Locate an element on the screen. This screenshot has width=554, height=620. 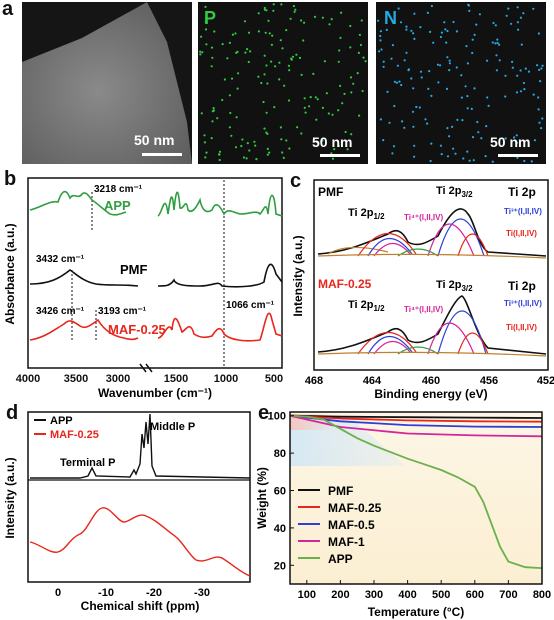
panel-letter-a: a is located at coordinates (8, 10).